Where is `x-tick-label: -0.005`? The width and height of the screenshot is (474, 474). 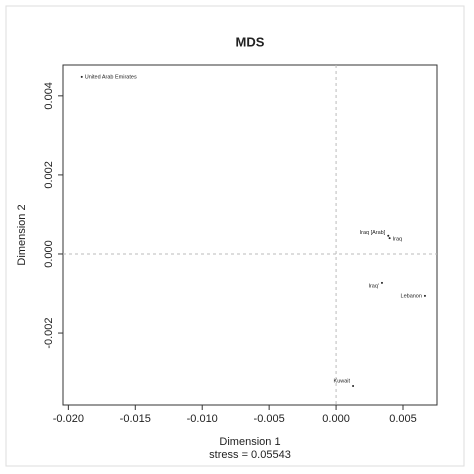
x-tick-label: -0.005 is located at coordinates (269, 419).